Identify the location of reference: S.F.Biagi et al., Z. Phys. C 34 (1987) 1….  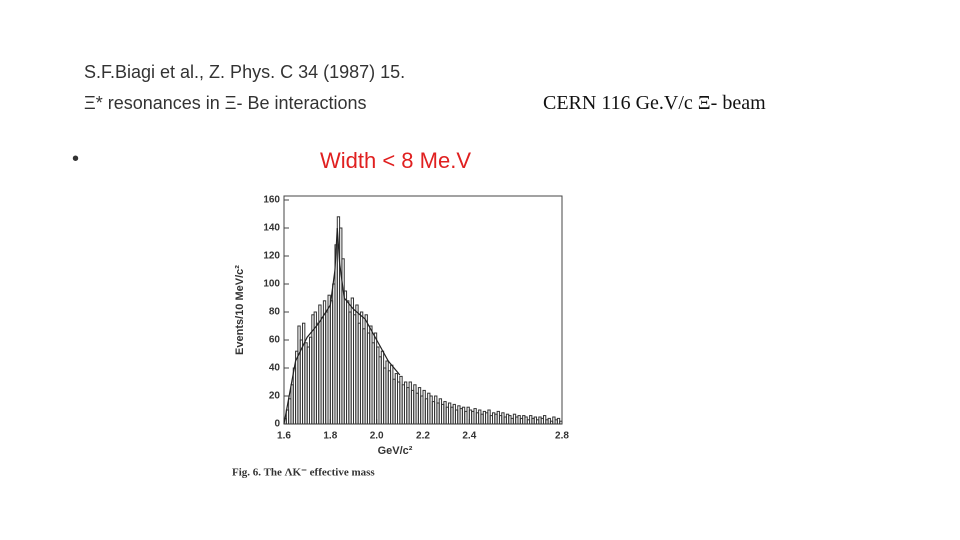
(245, 72).